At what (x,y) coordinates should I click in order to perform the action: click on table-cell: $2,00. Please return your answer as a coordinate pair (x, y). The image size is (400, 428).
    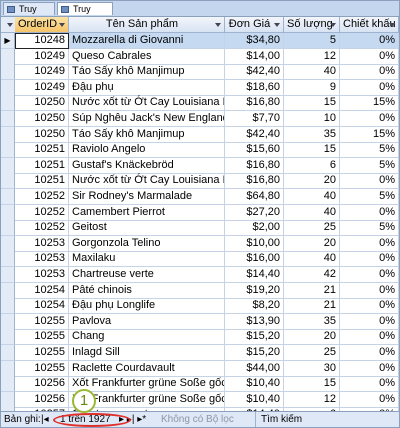
    Looking at the image, I should click on (254, 228).